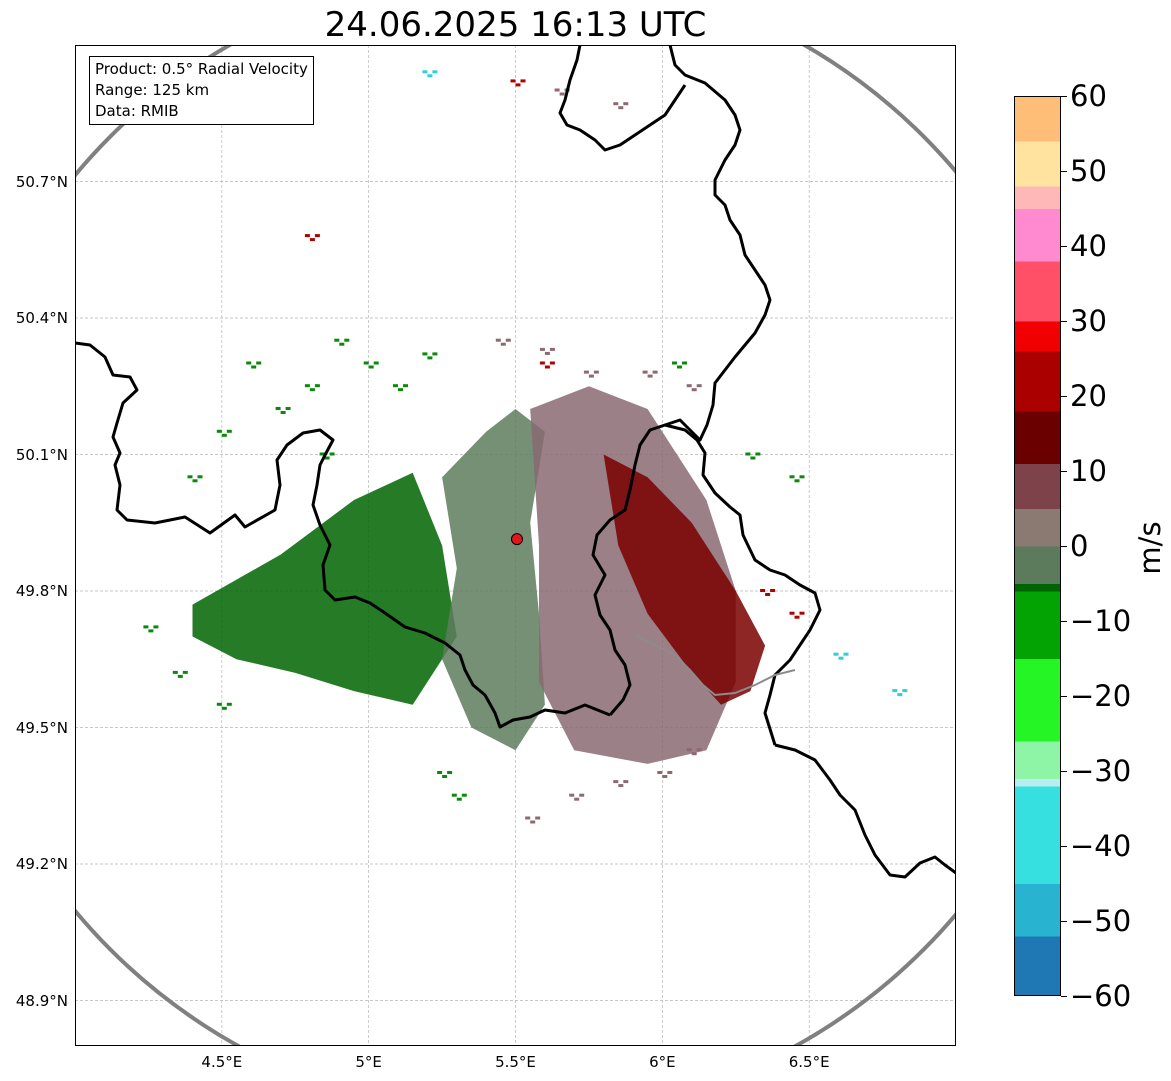 The image size is (1171, 1081). I want to click on echo-region-weak-outbound, so click(493, 580).